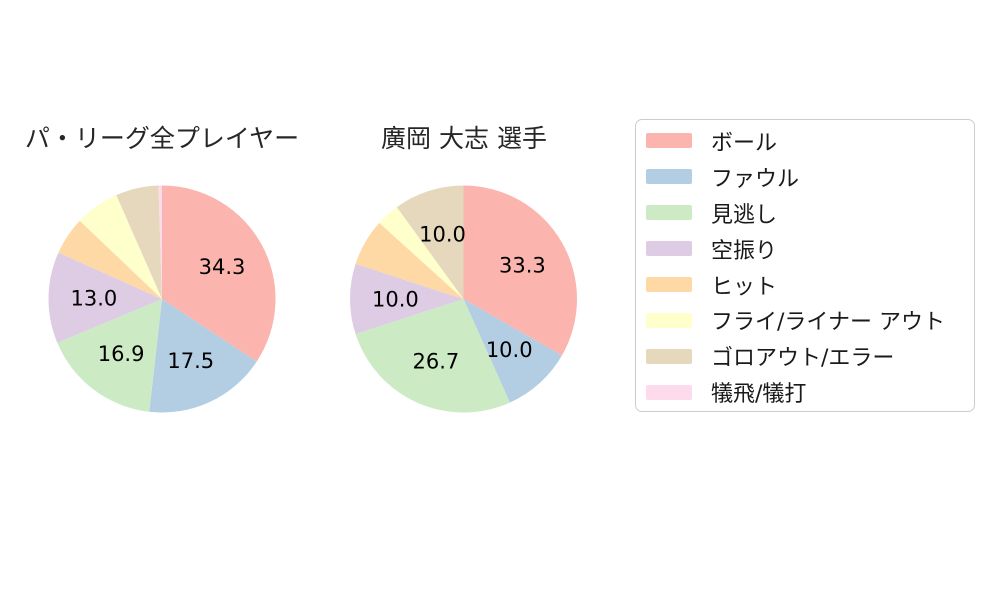 This screenshot has width=1000, height=600. Describe the element at coordinates (759, 395) in the screenshot. I see `legend-label: 犠飛/犠打` at that location.